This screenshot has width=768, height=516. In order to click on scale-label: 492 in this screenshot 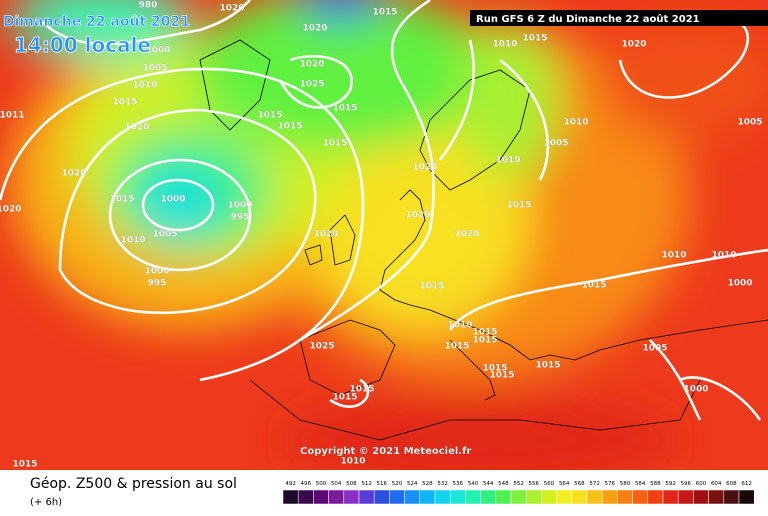, I will do `click(290, 484)`.